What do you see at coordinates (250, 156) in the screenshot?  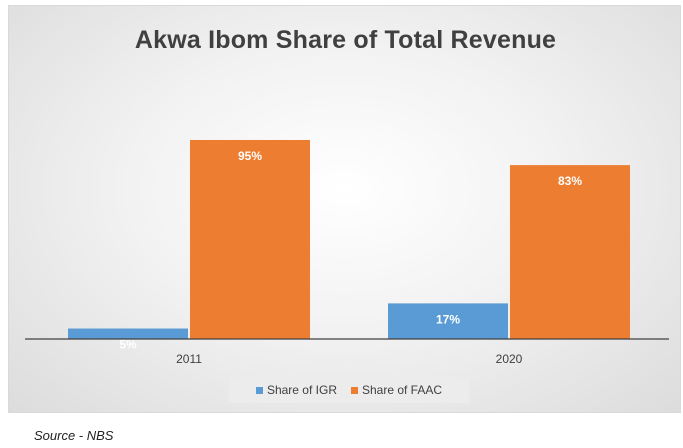 I see `data-label-share-of-faac-2011: 95%` at bounding box center [250, 156].